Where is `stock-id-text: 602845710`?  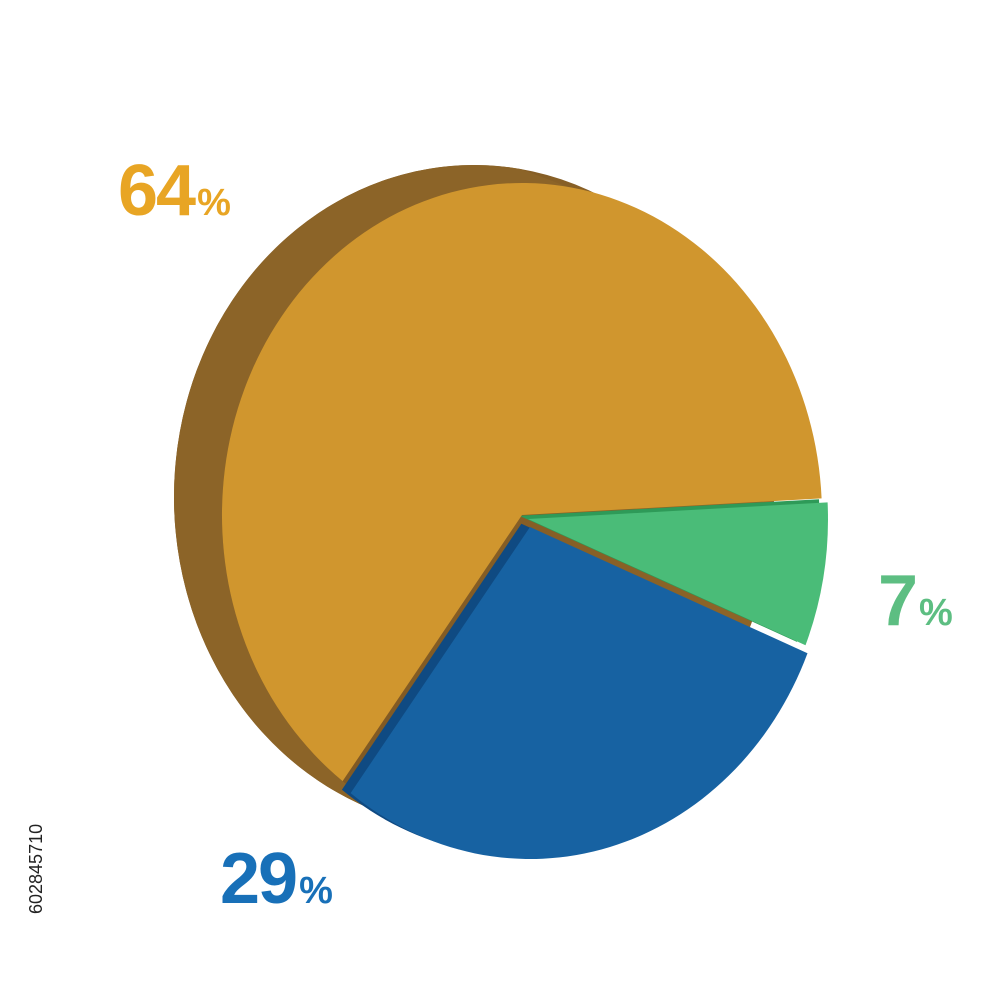 stock-id-text: 602845710 is located at coordinates (27, 839).